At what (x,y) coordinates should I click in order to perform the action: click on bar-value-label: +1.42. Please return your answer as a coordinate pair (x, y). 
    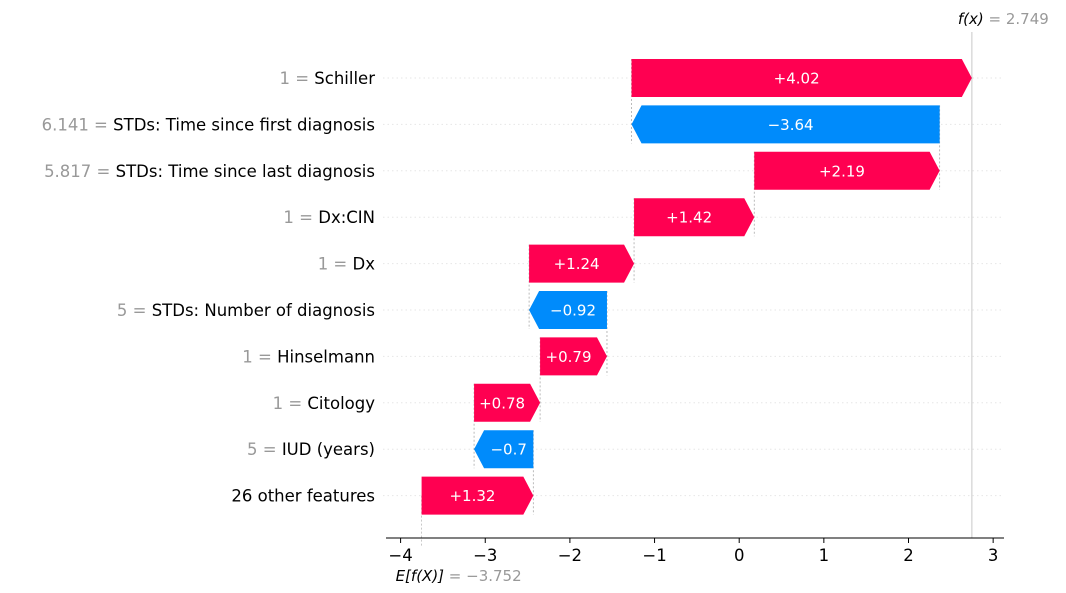
    Looking at the image, I should click on (689, 218).